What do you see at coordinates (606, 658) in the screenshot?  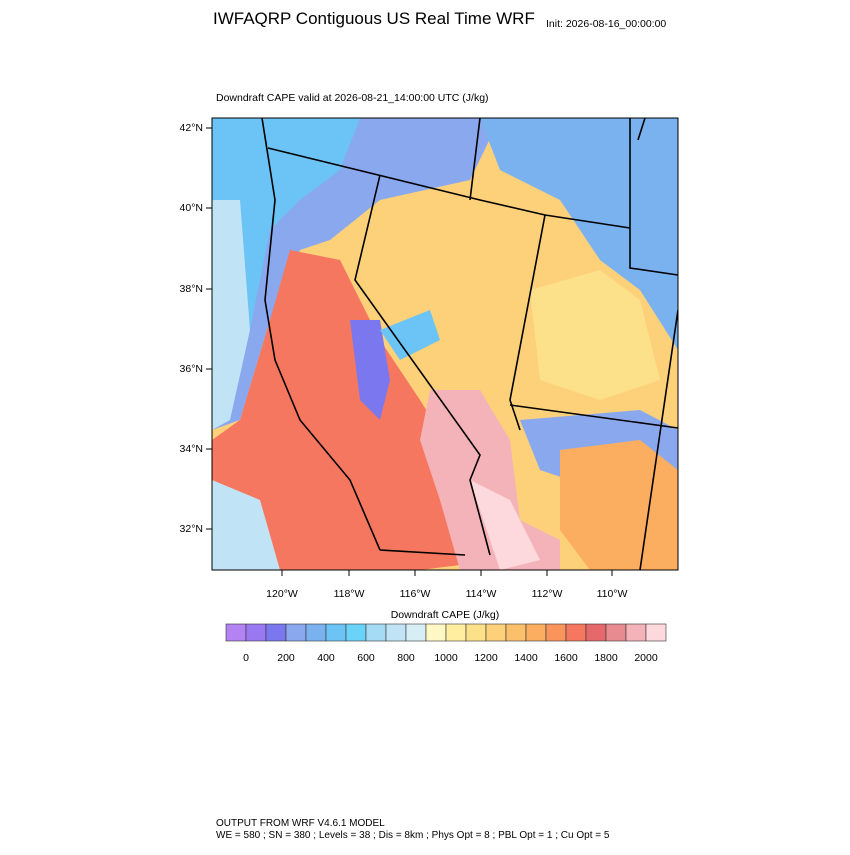 I see `colorbar-label: 1800` at bounding box center [606, 658].